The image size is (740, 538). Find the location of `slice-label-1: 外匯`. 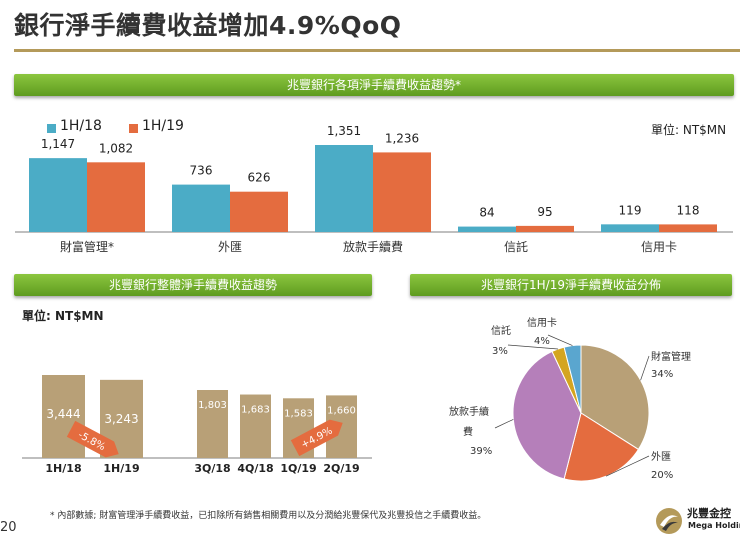

slice-label-1: 外匯 is located at coordinates (661, 457).